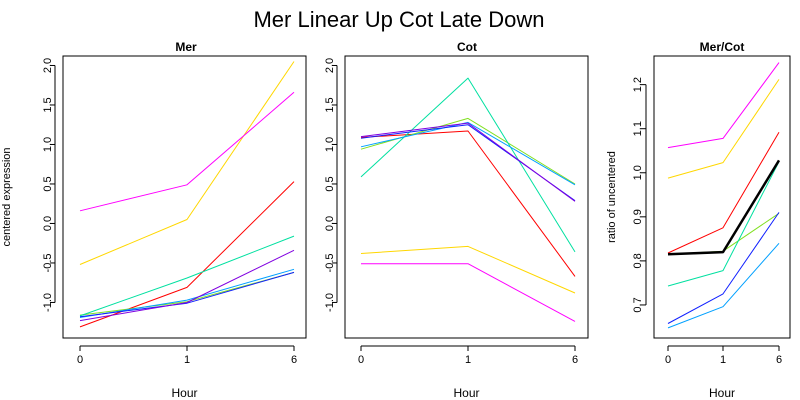 The height and width of the screenshot is (400, 800). Describe the element at coordinates (724, 207) in the screenshot. I see `series-line-black` at that location.